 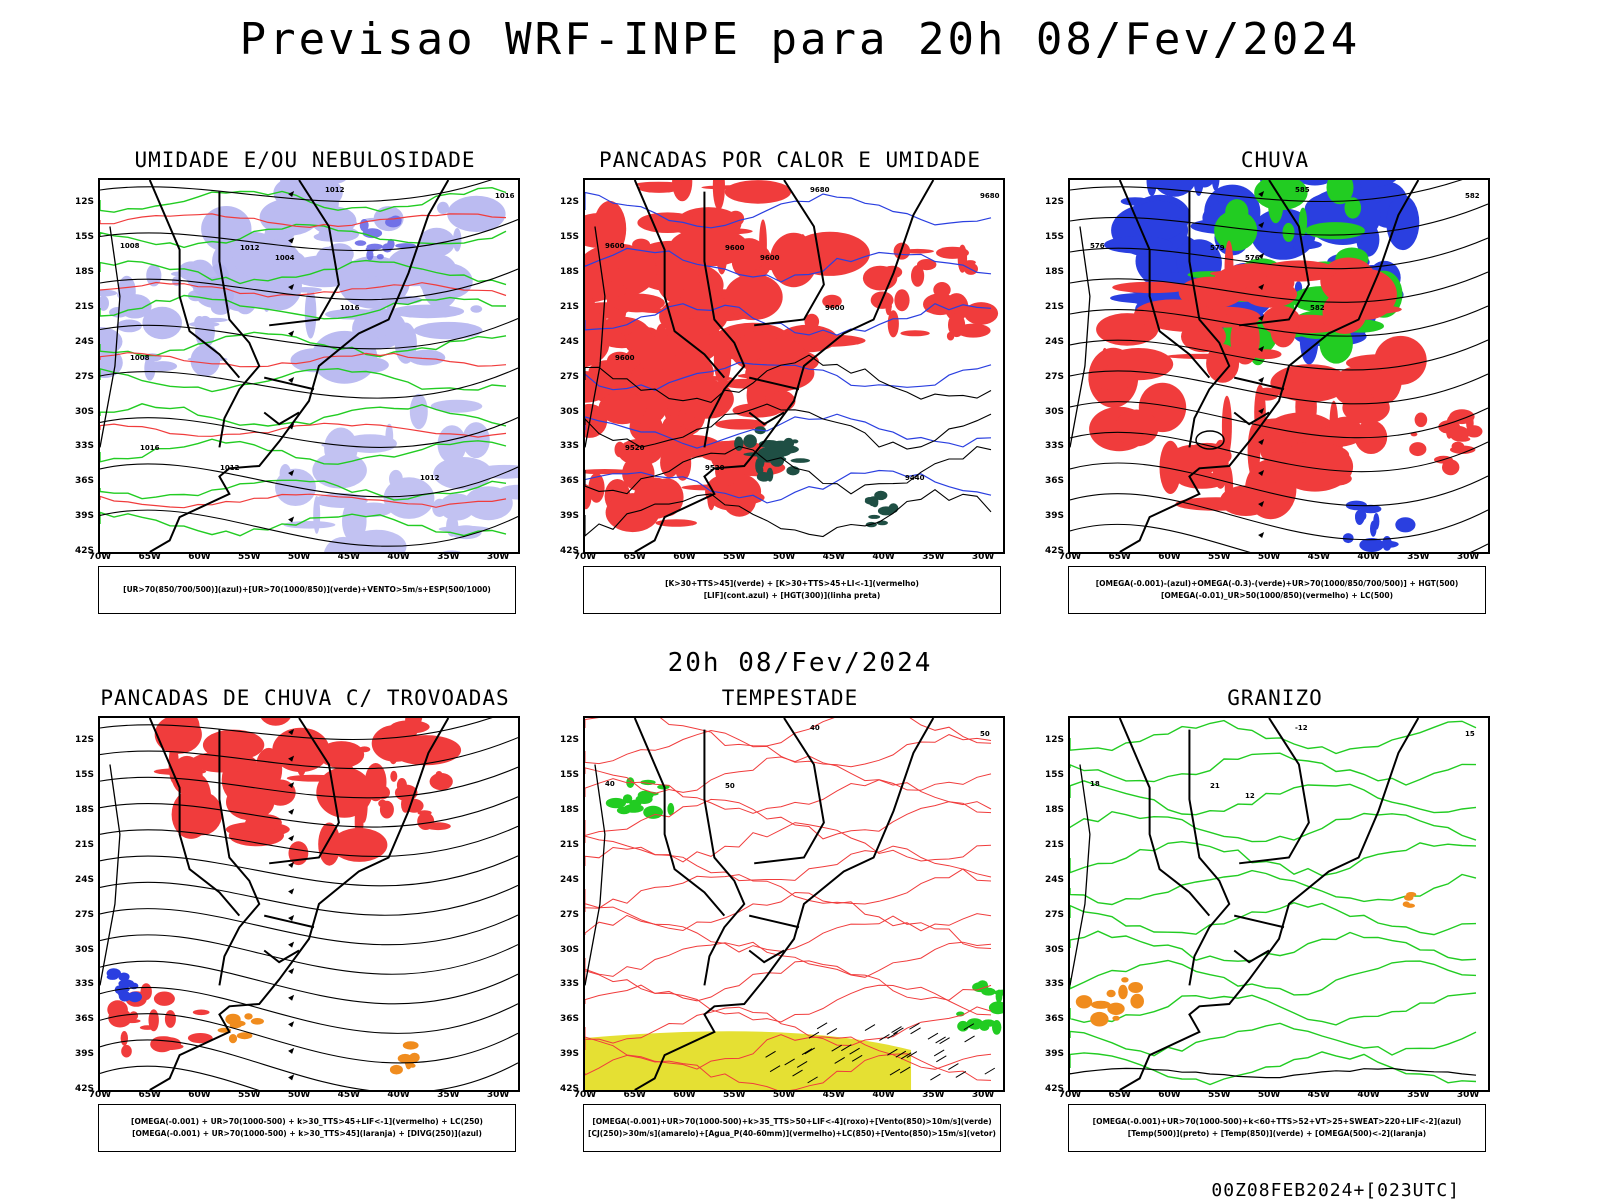 I want to click on streamlines, so click(x=309, y=363).